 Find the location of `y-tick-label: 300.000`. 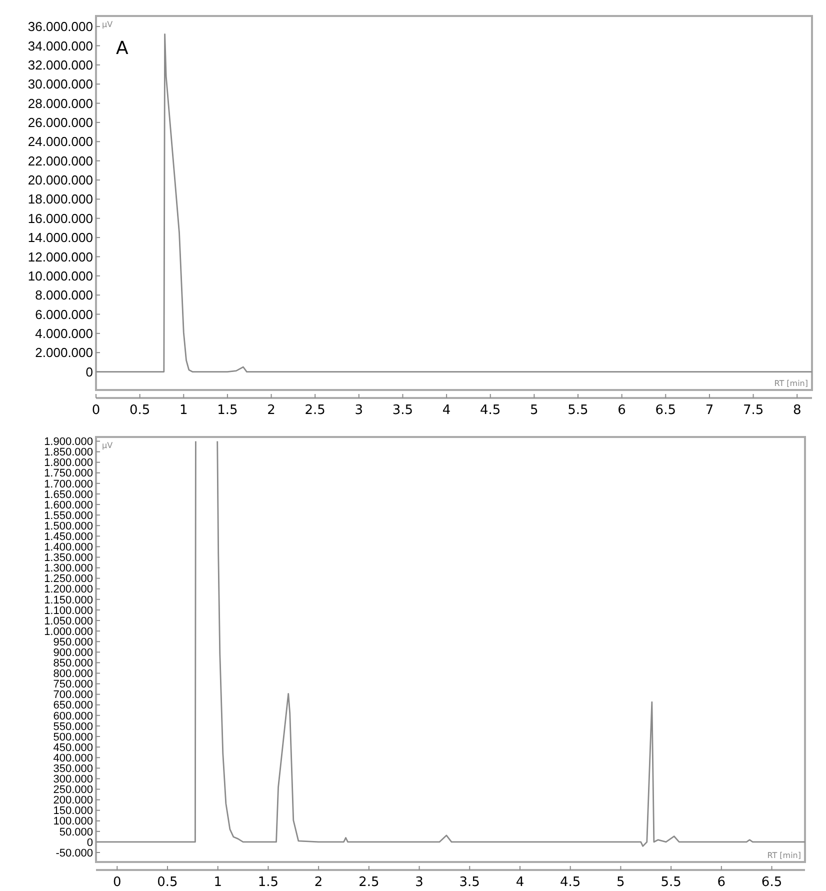

y-tick-label: 300.000 is located at coordinates (73, 780).